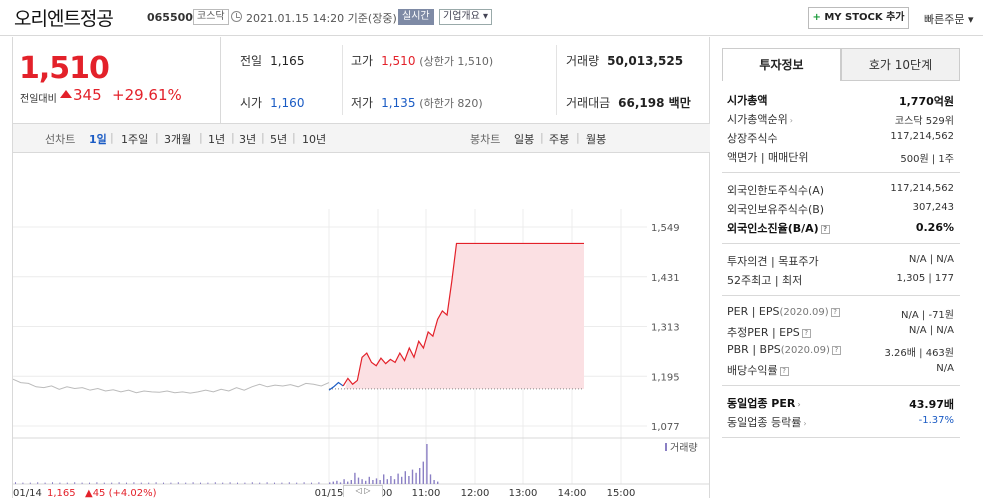 The width and height of the screenshot is (983, 498). I want to click on company-overview-dropdown: 기업개요 ▾, so click(465, 17).